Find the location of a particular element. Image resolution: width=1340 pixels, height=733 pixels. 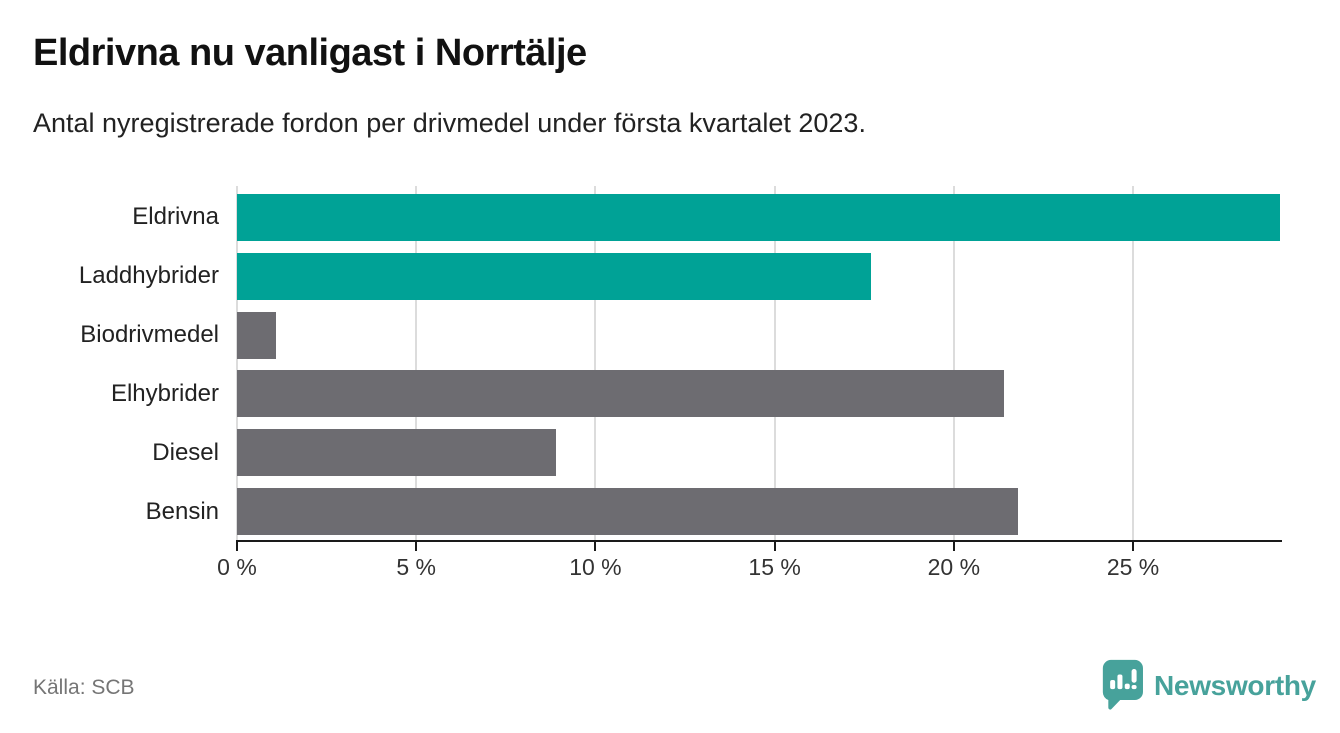

page-title: Eldrivna nu vanligast i Norrtälje is located at coordinates (310, 53).